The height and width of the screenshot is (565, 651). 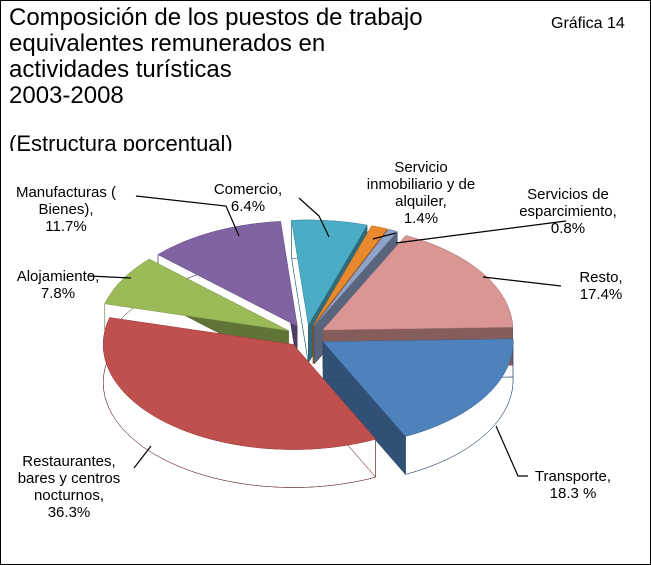 I want to click on category-label: Transporte,, so click(x=573, y=476).